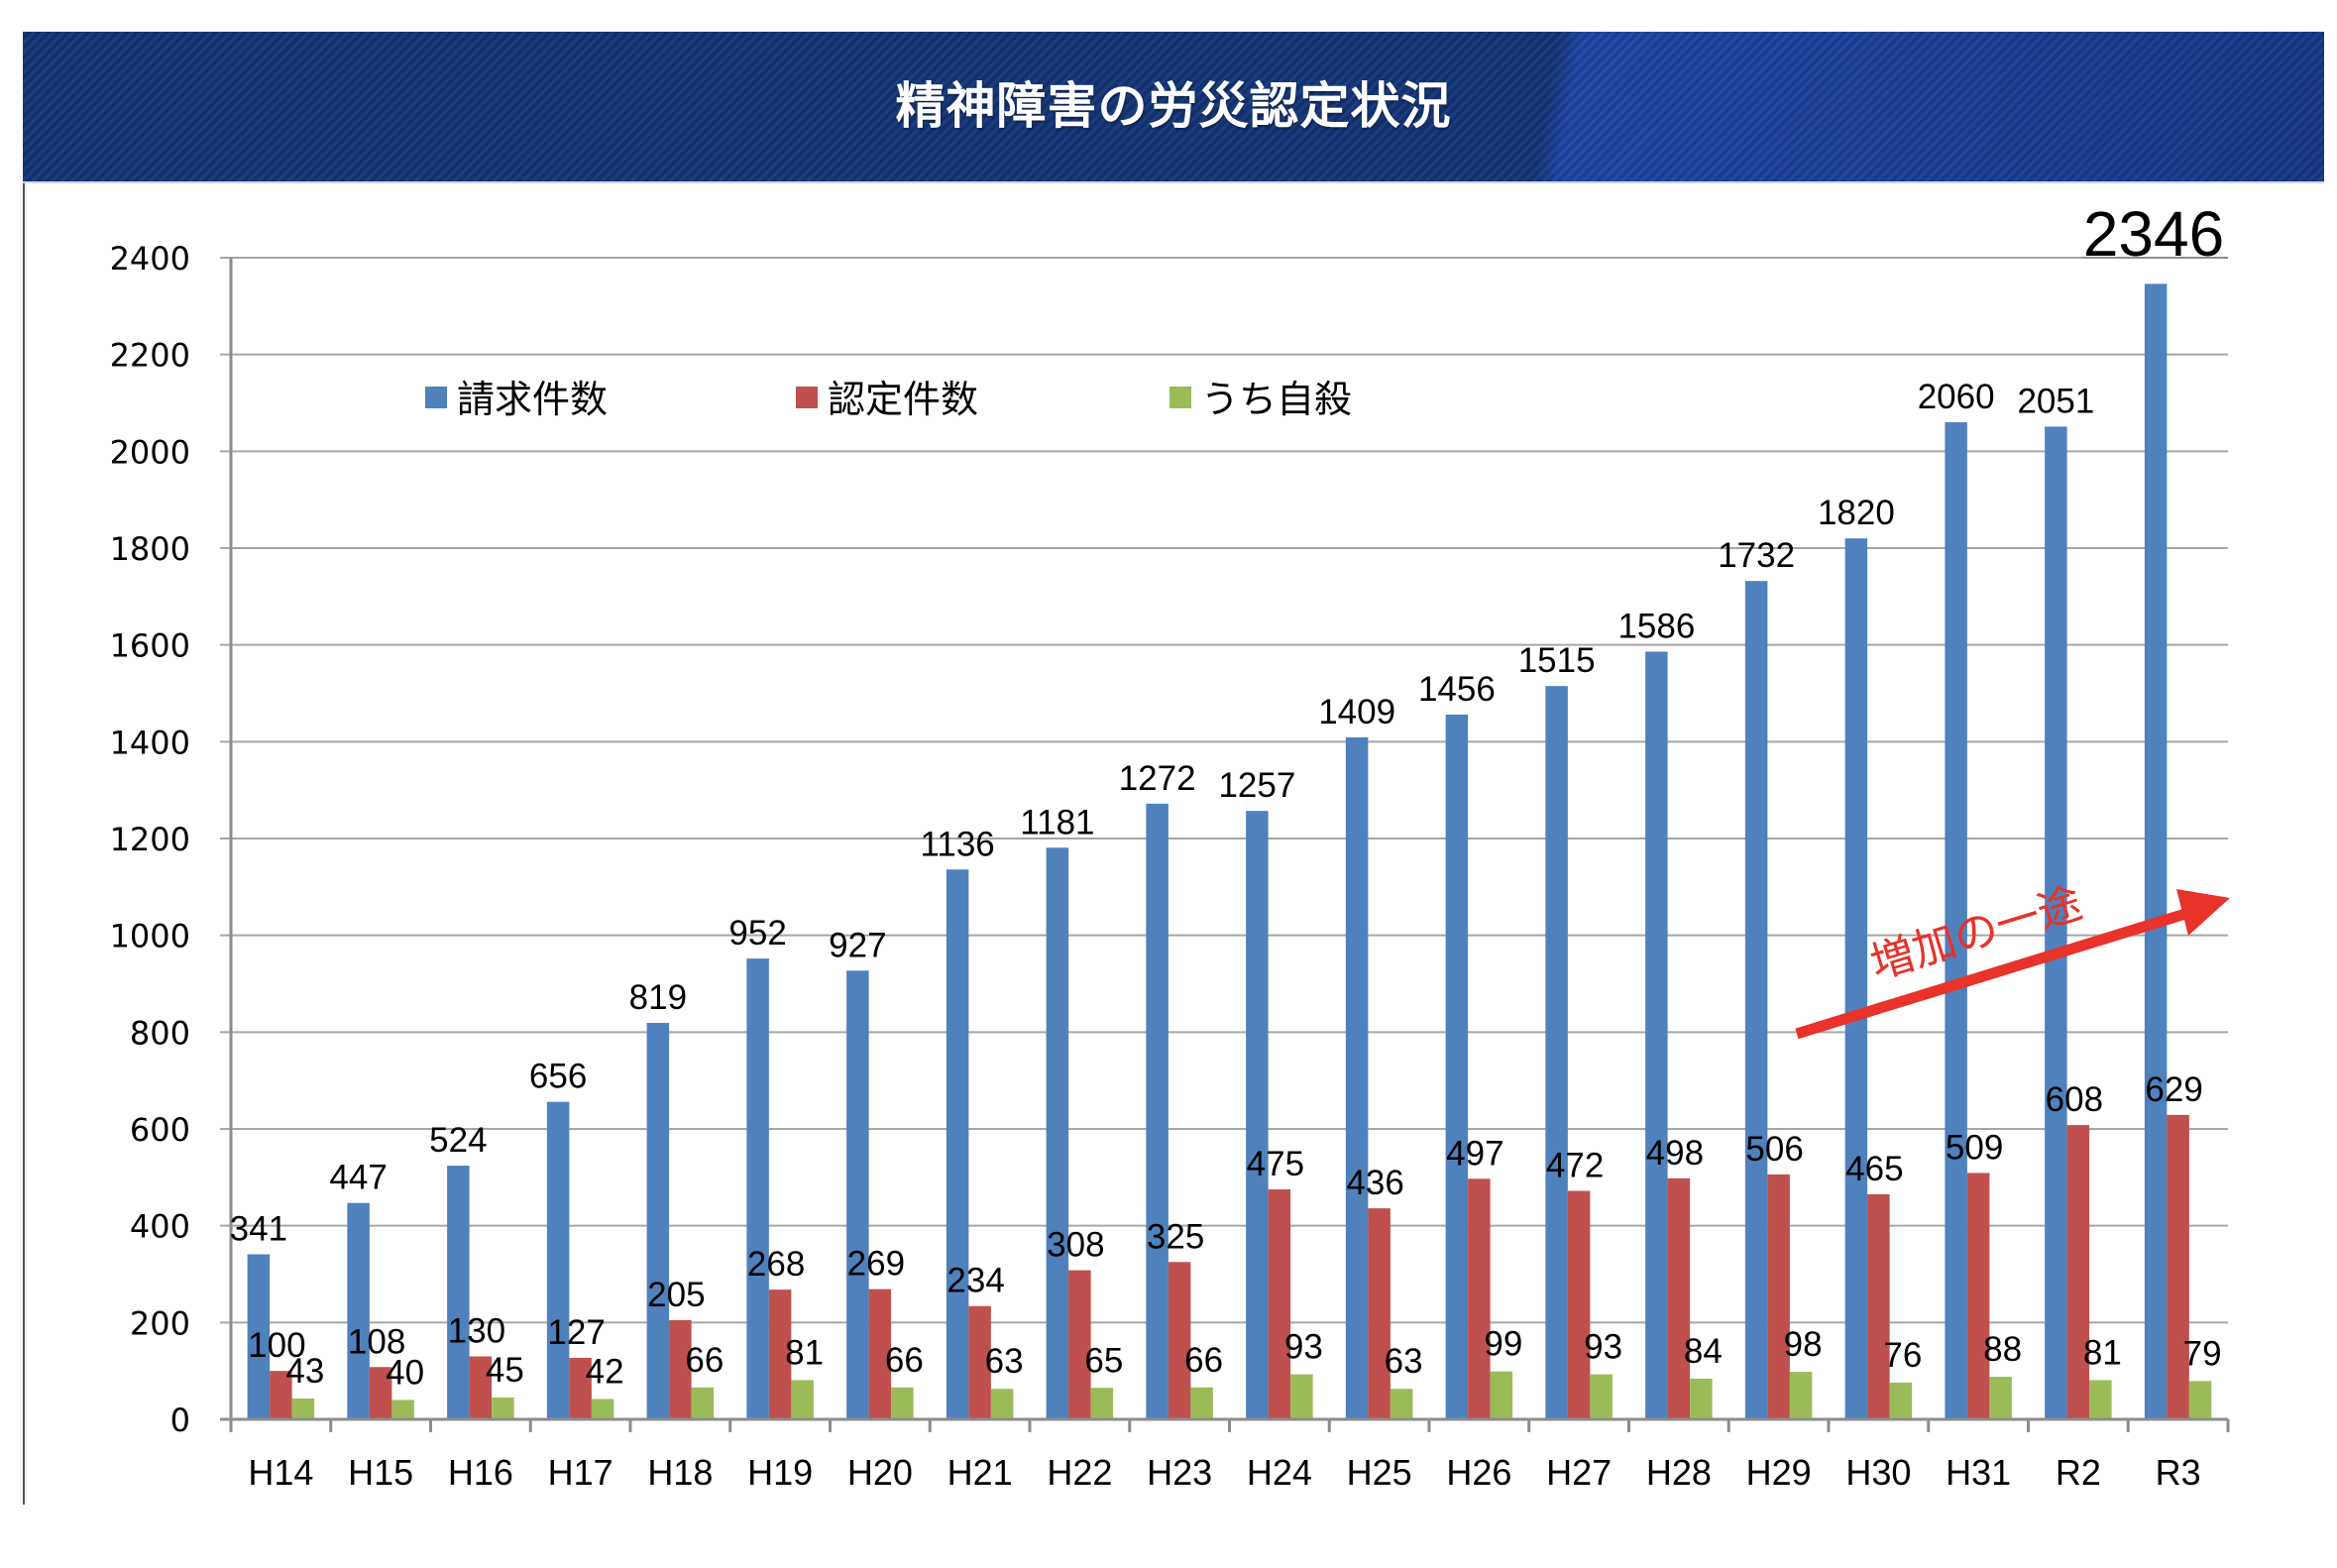 The height and width of the screenshot is (1568, 2337). Describe the element at coordinates (1991, 974) in the screenshot. I see `trend-arrow-shaft` at that location.